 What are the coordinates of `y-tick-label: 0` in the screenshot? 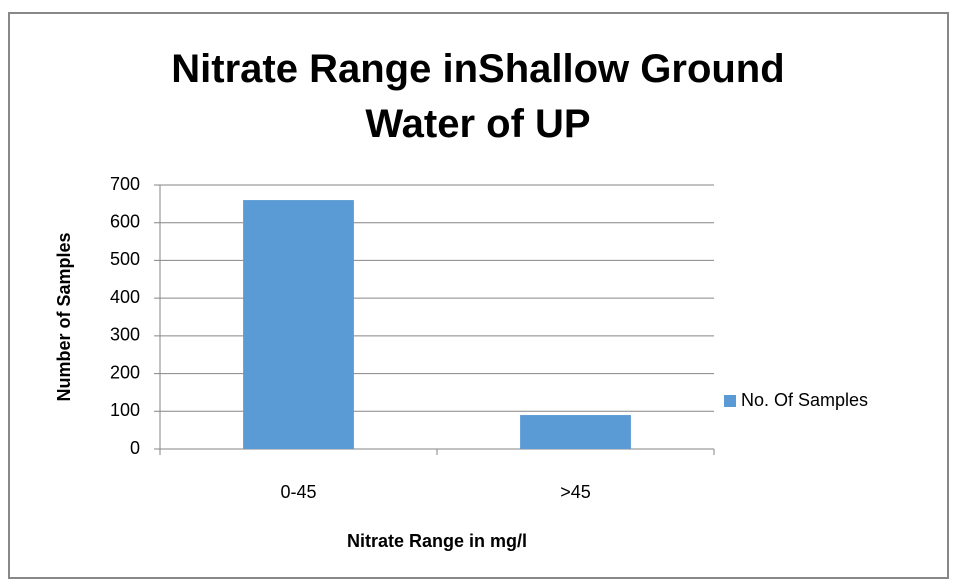 It's located at (135, 448).